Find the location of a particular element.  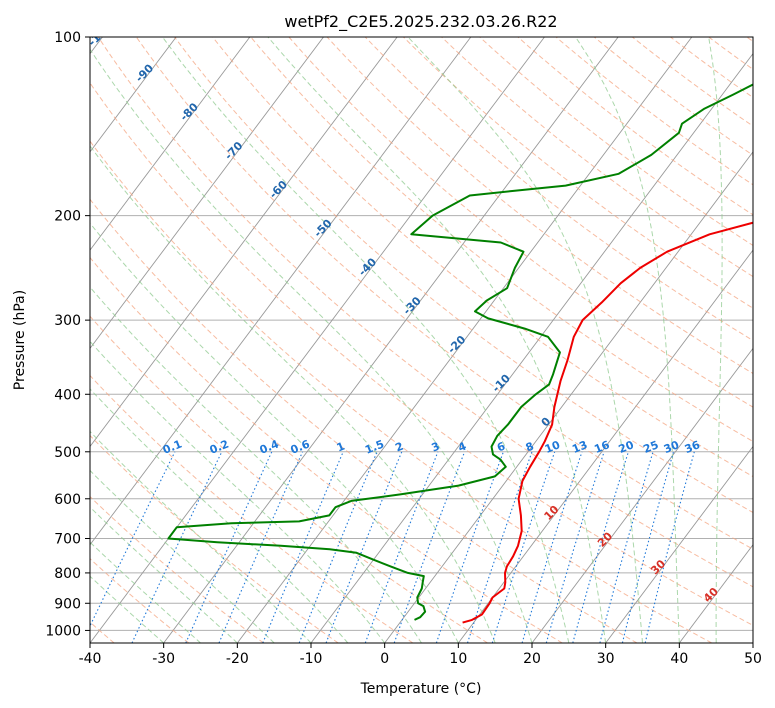

mixing-ratio-label: 0.1 is located at coordinates (172, 446).